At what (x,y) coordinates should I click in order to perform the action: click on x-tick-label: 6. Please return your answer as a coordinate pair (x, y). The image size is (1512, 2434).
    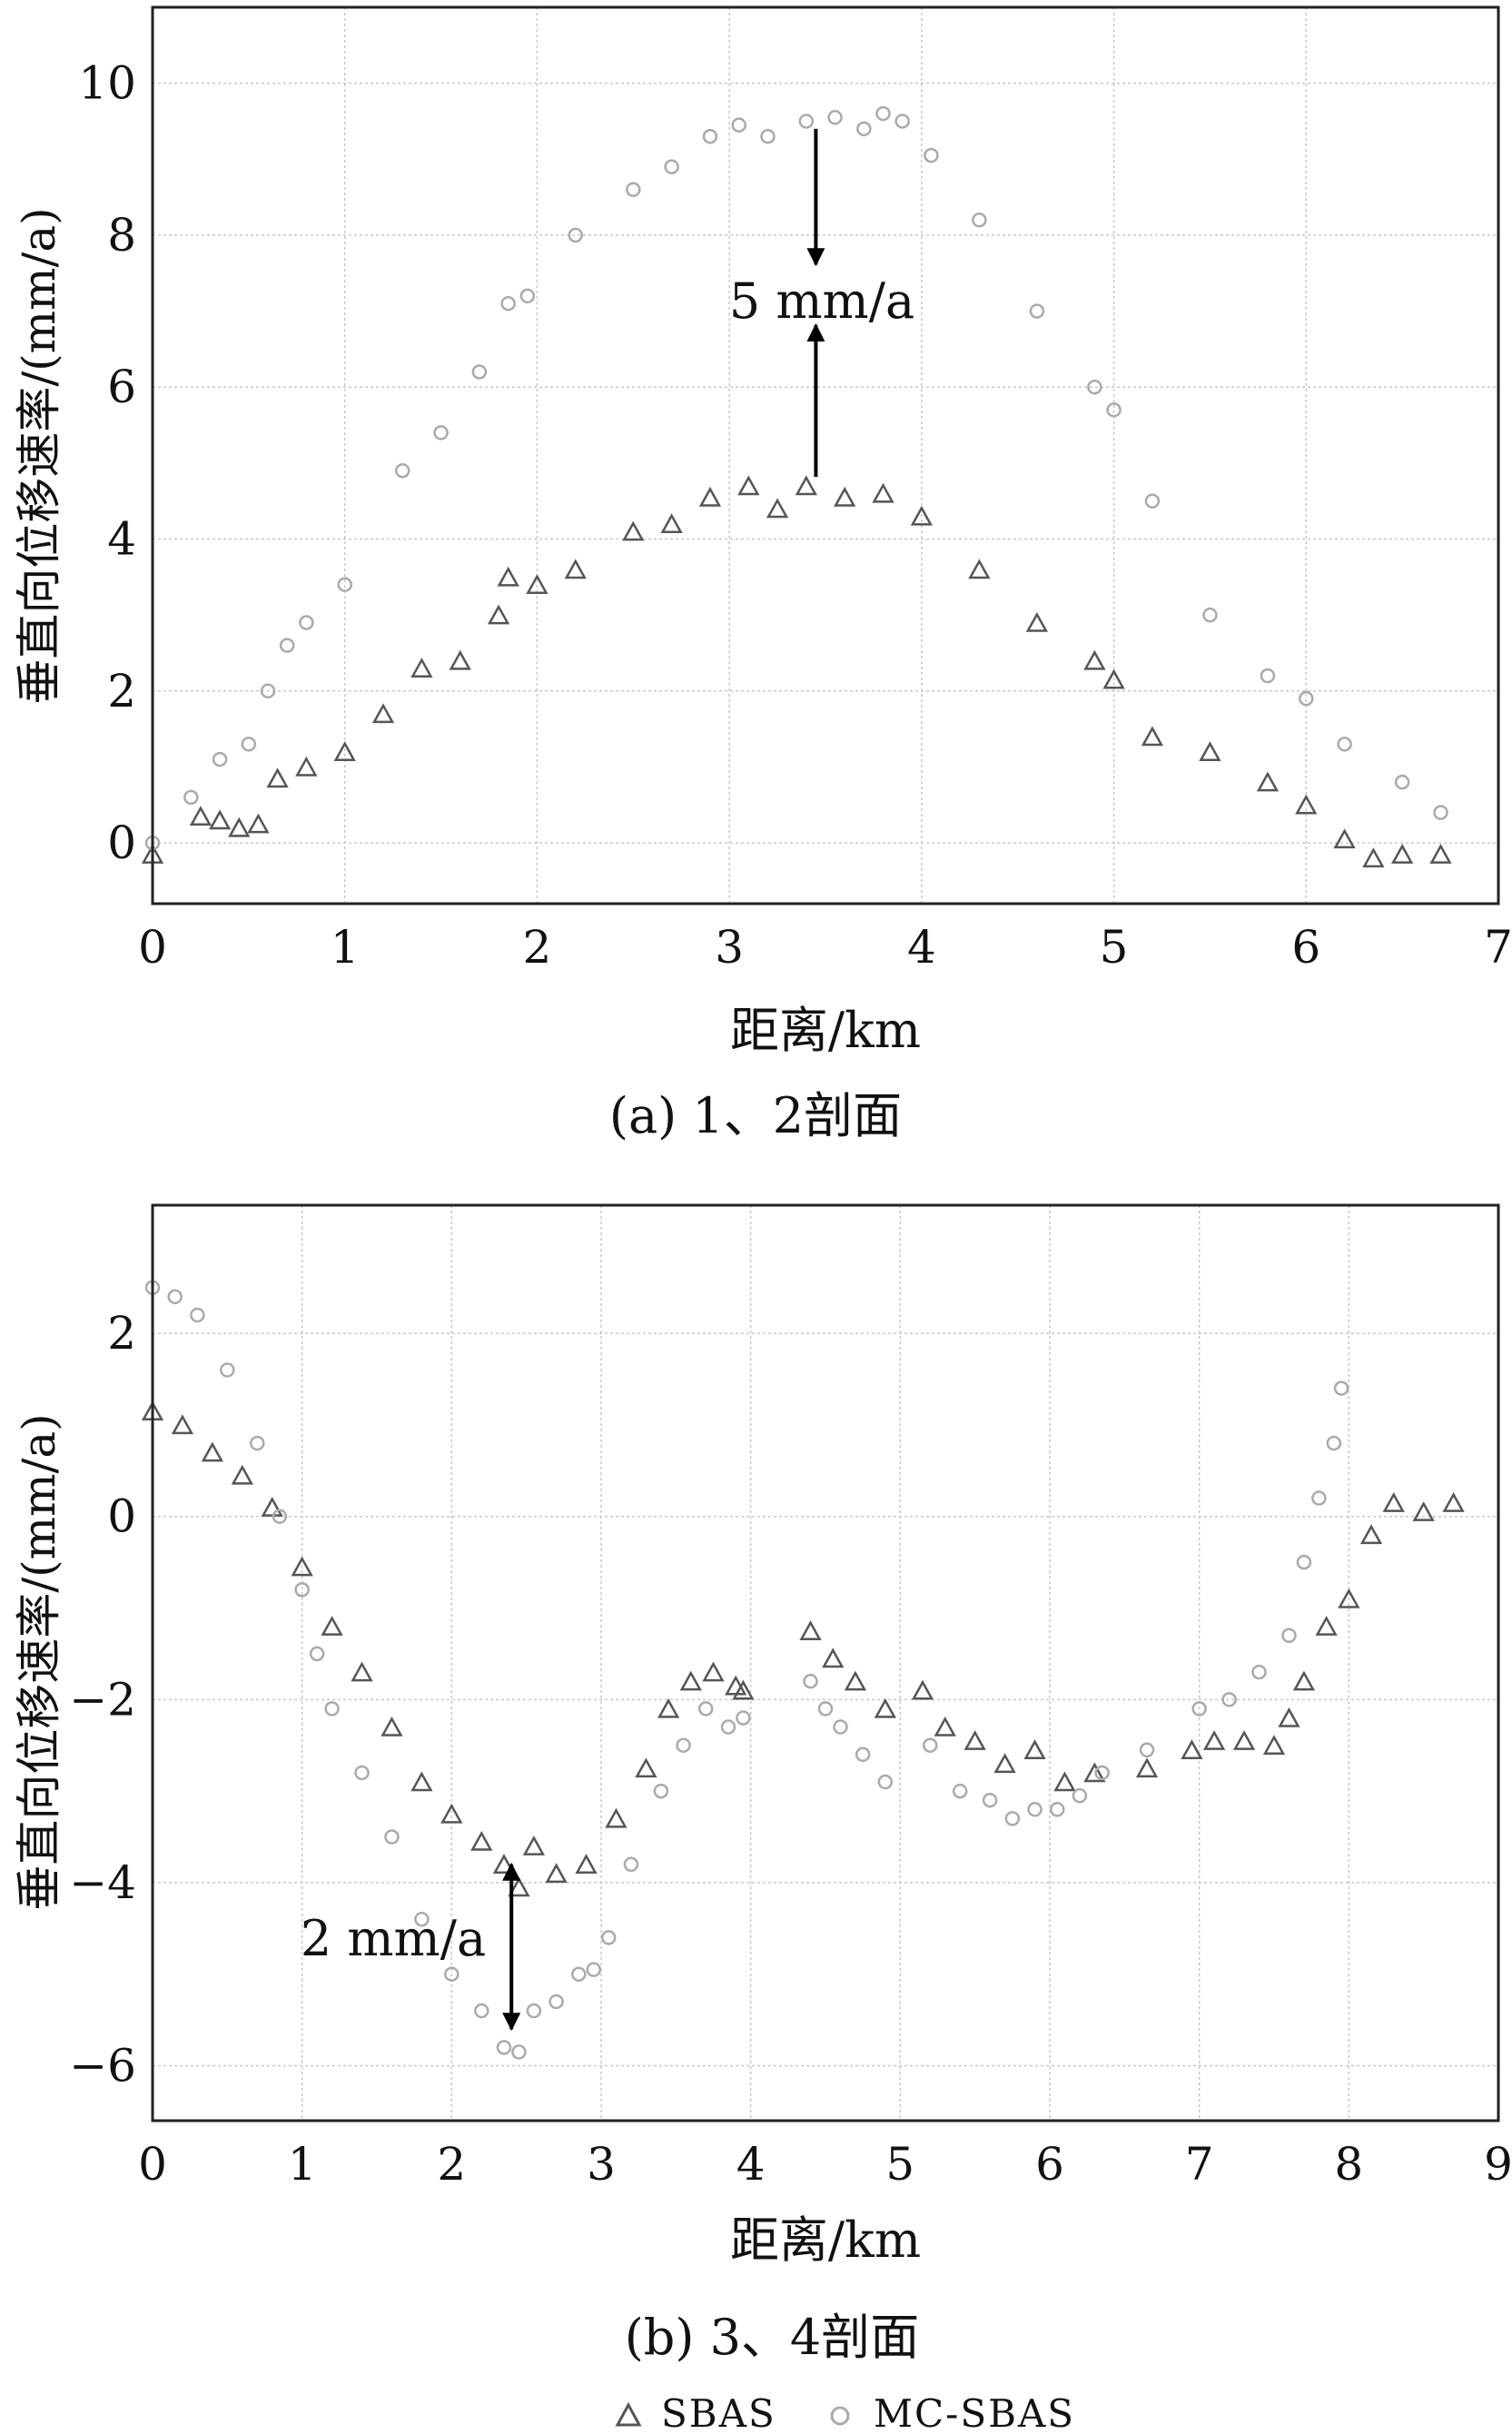
    Looking at the image, I should click on (1306, 947).